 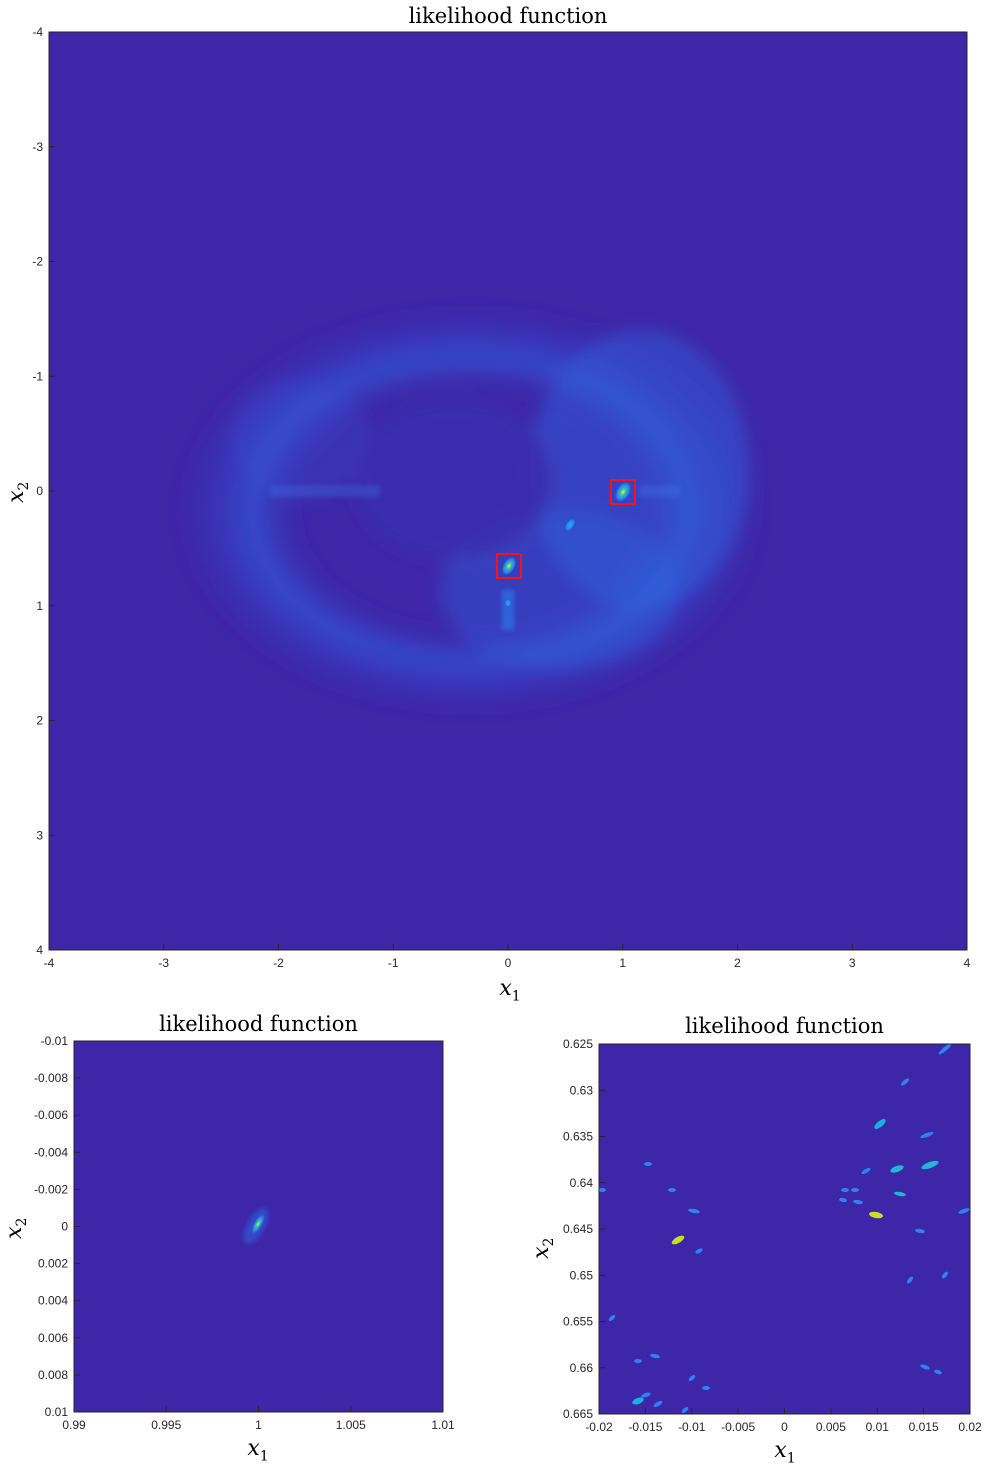 What do you see at coordinates (163, 963) in the screenshot?
I see `xtick-label: -3` at bounding box center [163, 963].